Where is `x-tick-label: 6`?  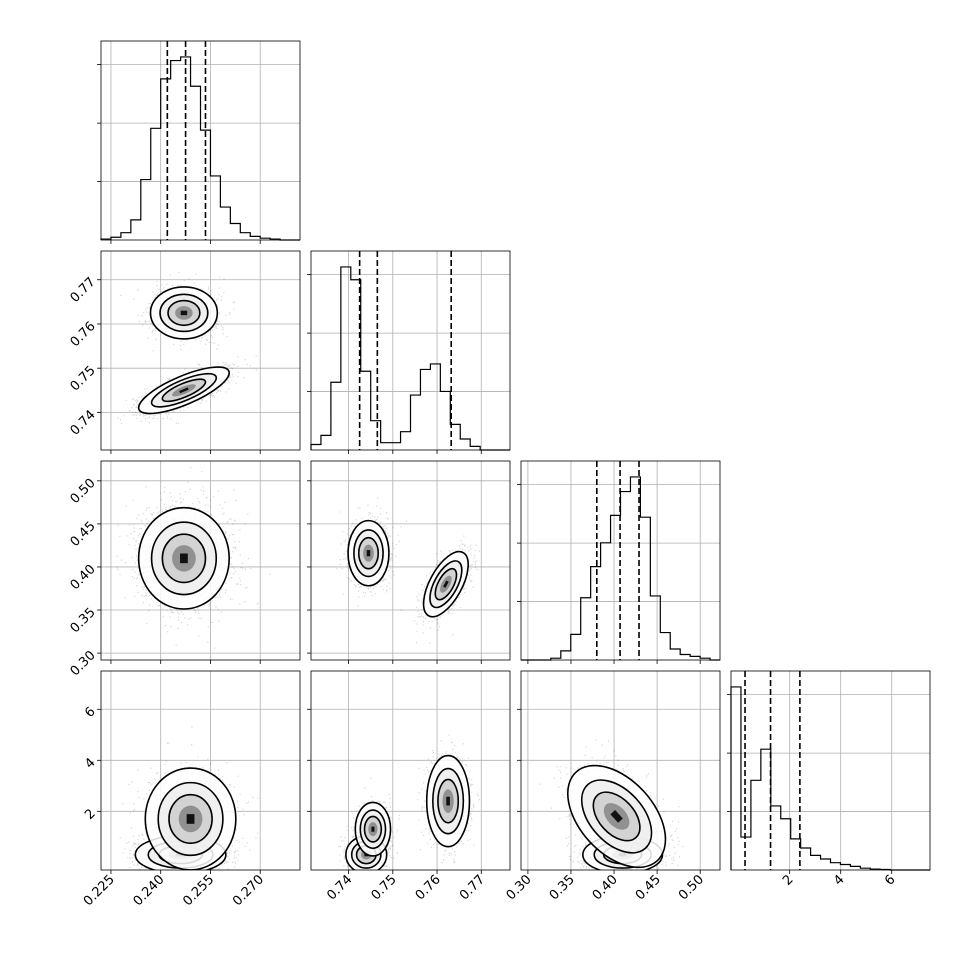
x-tick-label: 6 is located at coordinates (890, 880).